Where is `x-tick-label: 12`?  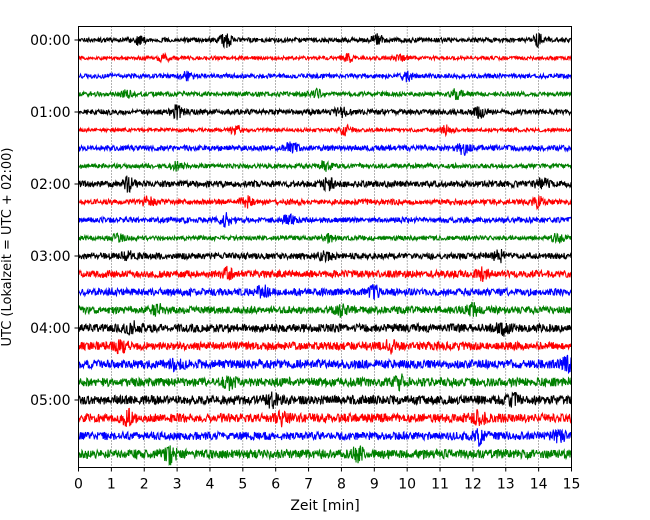 x-tick-label: 12 is located at coordinates (473, 485).